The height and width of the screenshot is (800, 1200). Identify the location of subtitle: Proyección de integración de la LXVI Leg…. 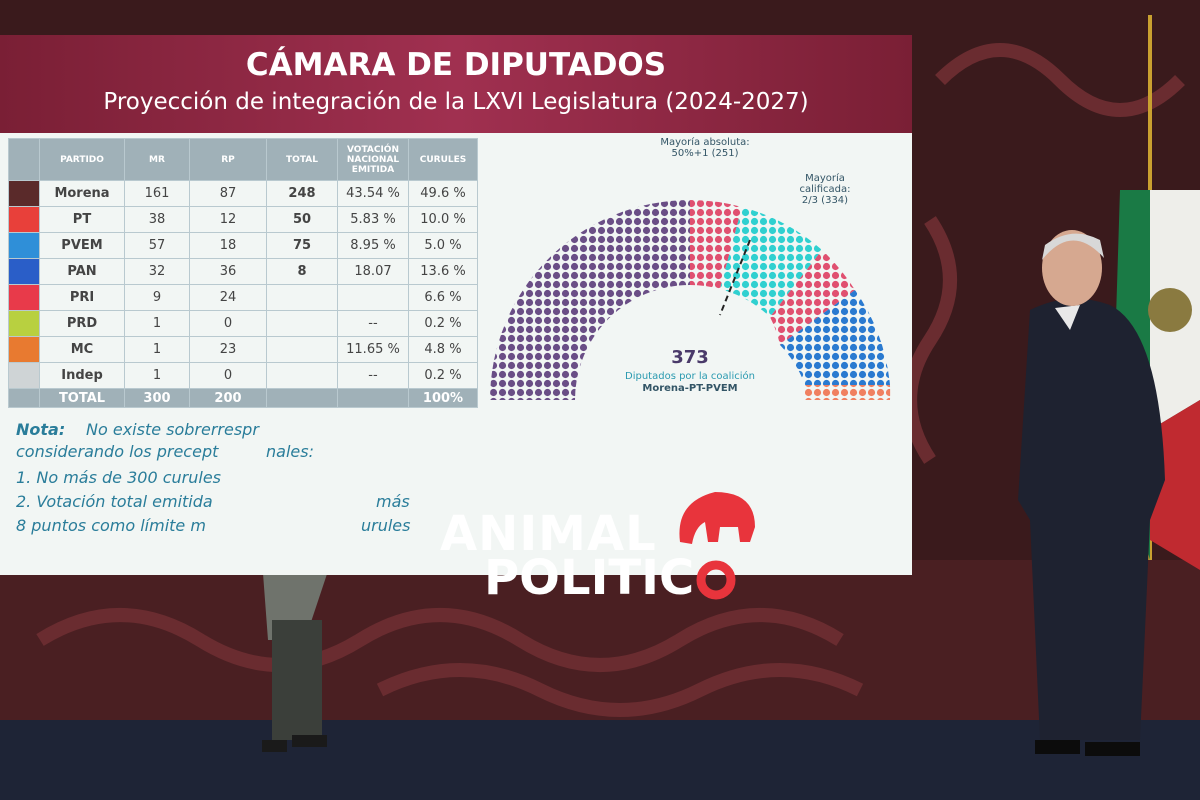
(456, 102).